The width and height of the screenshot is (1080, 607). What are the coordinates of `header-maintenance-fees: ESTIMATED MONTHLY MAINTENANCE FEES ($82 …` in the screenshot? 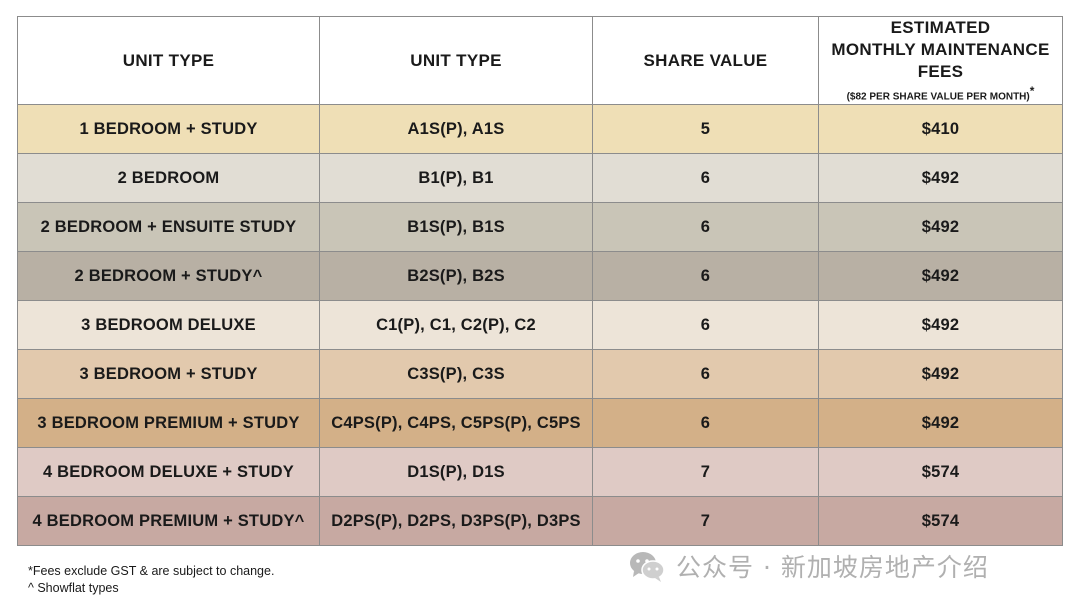 It's located at (940, 60).